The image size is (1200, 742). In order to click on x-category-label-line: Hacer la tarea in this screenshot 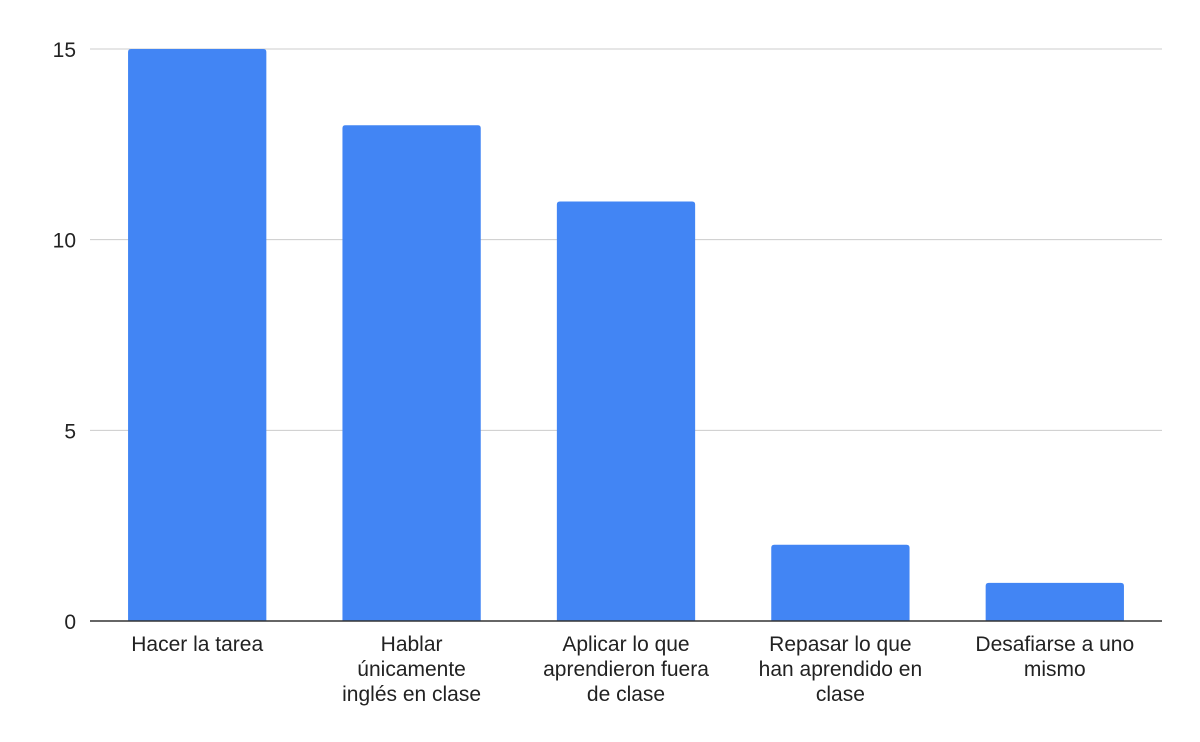, I will do `click(197, 644)`.